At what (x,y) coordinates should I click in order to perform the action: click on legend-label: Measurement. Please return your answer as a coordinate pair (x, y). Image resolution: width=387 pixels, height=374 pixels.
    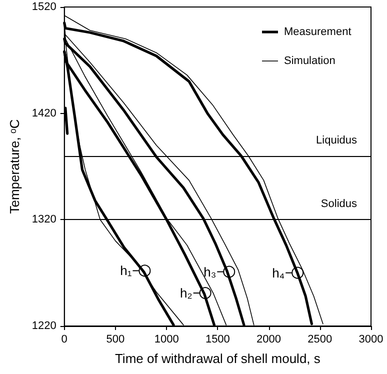
    Looking at the image, I should click on (318, 32).